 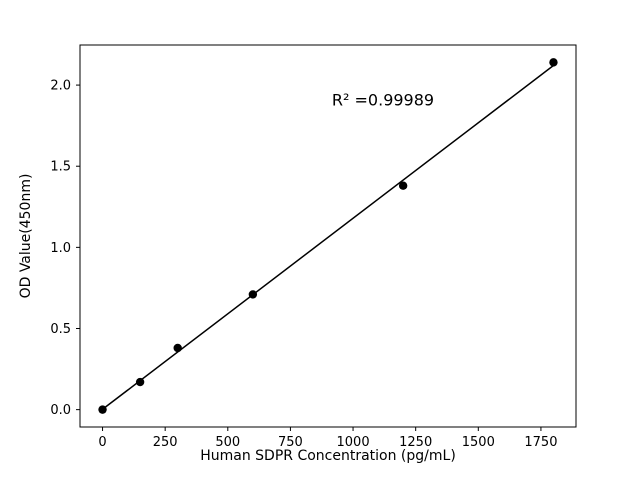 I want to click on y-tick-label: 2.0, so click(x=60, y=86).